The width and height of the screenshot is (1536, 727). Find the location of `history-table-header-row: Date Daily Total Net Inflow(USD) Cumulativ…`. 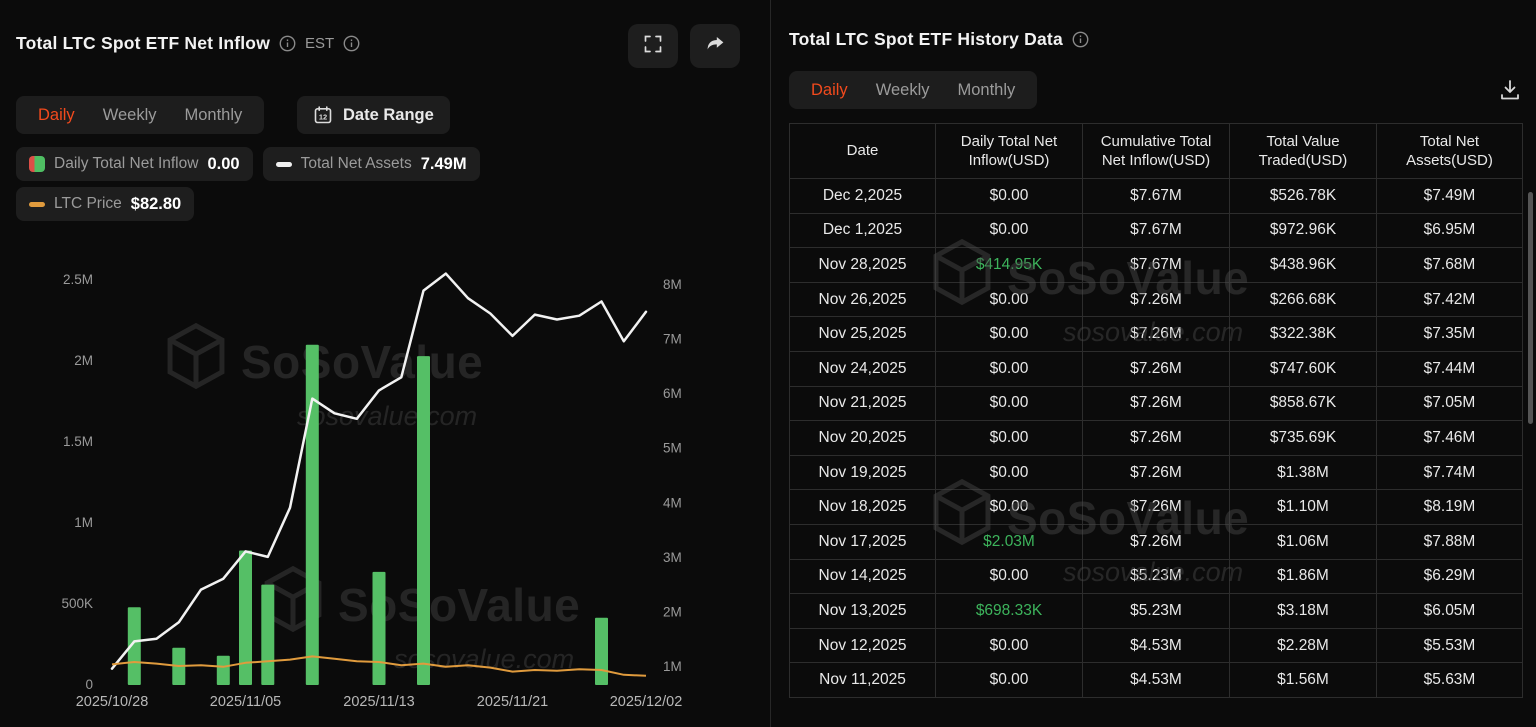

history-table-header-row: Date Daily Total Net Inflow(USD) Cumulativ… is located at coordinates (1156, 151).